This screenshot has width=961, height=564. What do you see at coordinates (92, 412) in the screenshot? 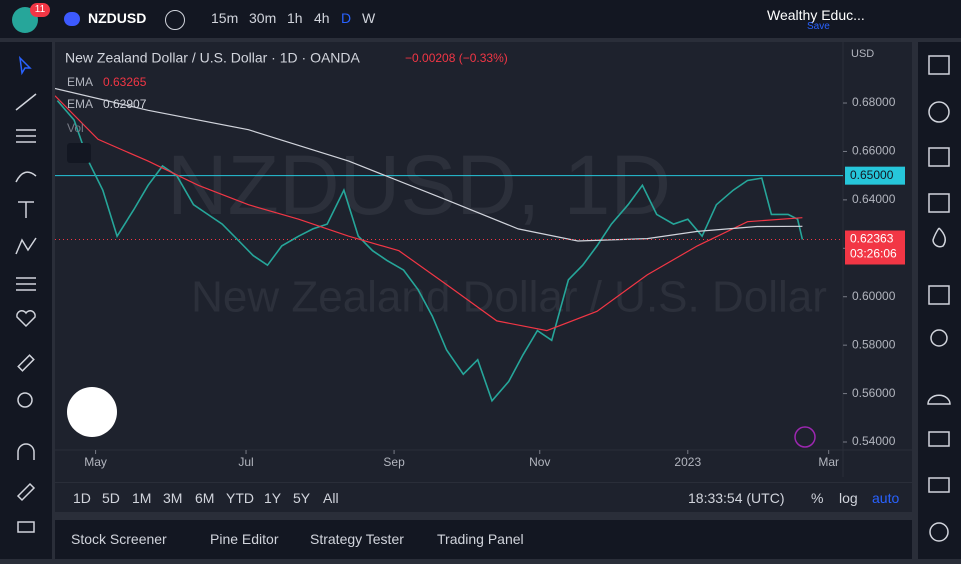
I see `tradingview-logo` at bounding box center [92, 412].